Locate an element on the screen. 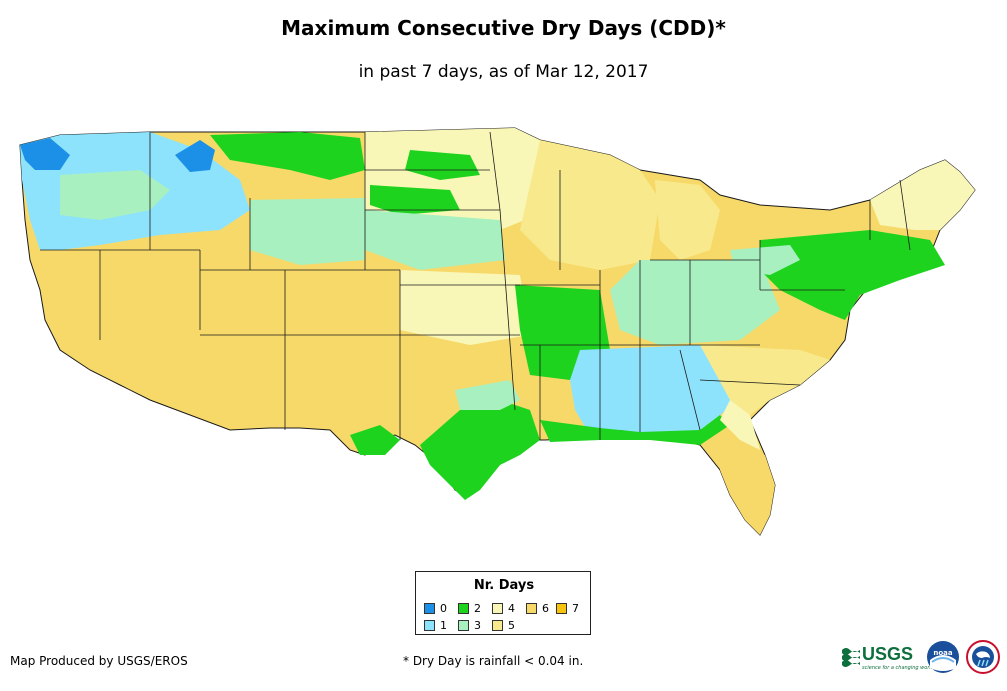 This screenshot has height=691, width=1007. legend-label-7: 7 is located at coordinates (575, 608).